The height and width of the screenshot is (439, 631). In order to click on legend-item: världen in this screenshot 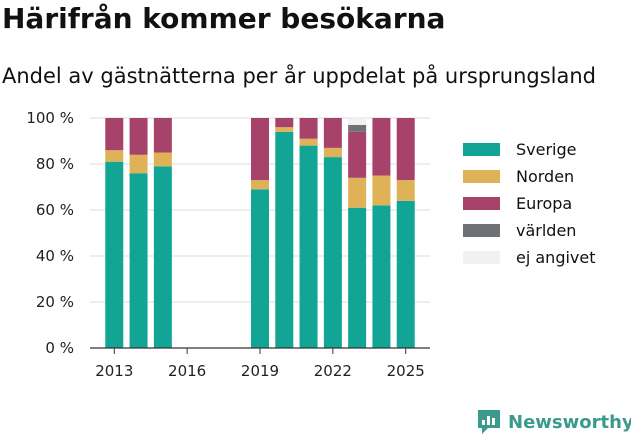, I will do `click(529, 230)`.